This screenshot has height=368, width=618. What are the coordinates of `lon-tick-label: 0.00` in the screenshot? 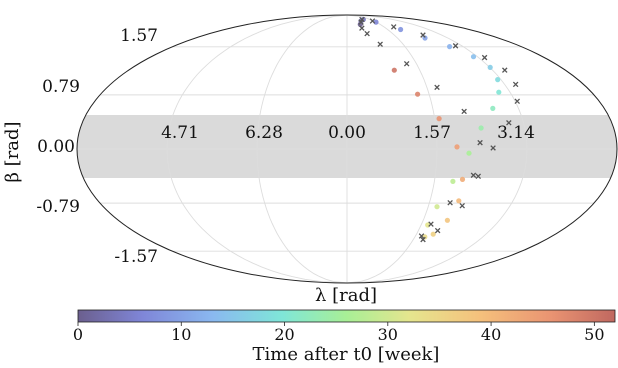 It's located at (347, 133).